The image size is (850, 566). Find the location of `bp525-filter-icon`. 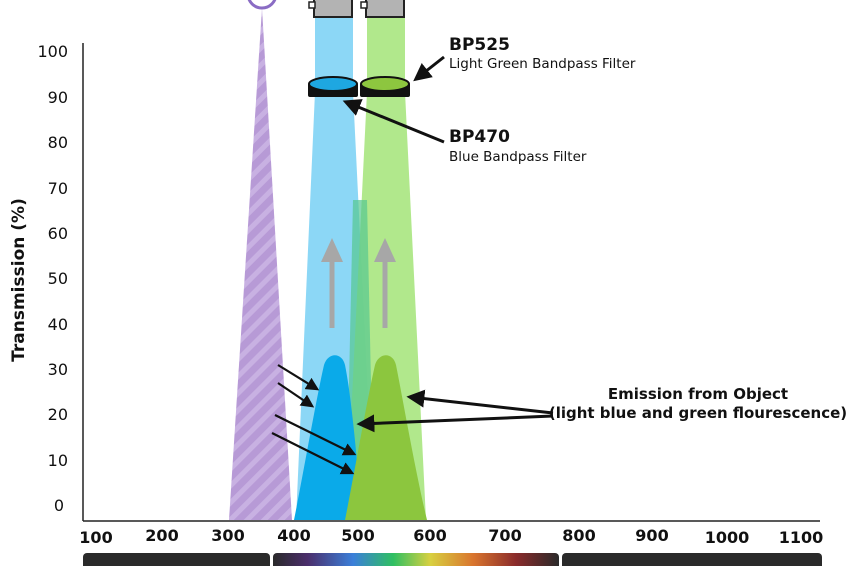

bp525-filter-icon is located at coordinates (385, 86).